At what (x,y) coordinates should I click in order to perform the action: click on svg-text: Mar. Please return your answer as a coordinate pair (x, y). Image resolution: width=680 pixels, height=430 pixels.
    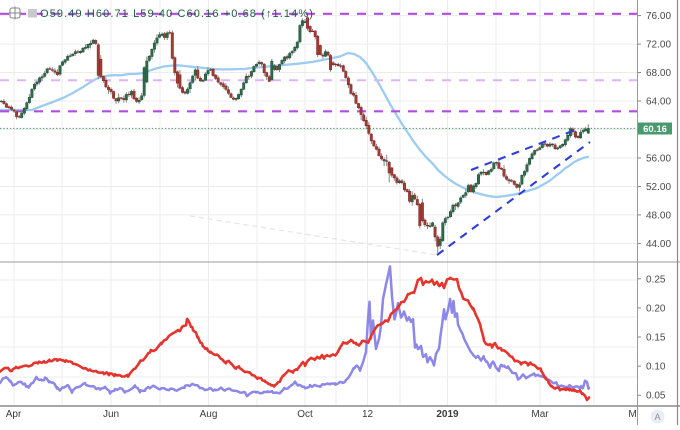
    Looking at the image, I should click on (540, 414).